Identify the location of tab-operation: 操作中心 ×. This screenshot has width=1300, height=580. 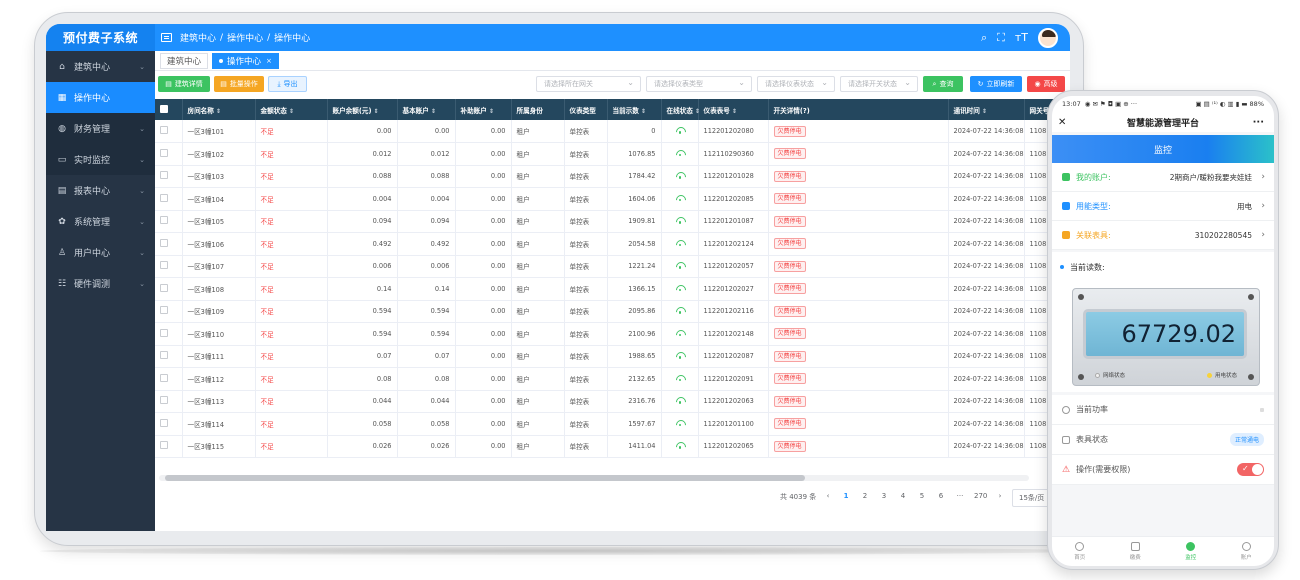
(245, 60).